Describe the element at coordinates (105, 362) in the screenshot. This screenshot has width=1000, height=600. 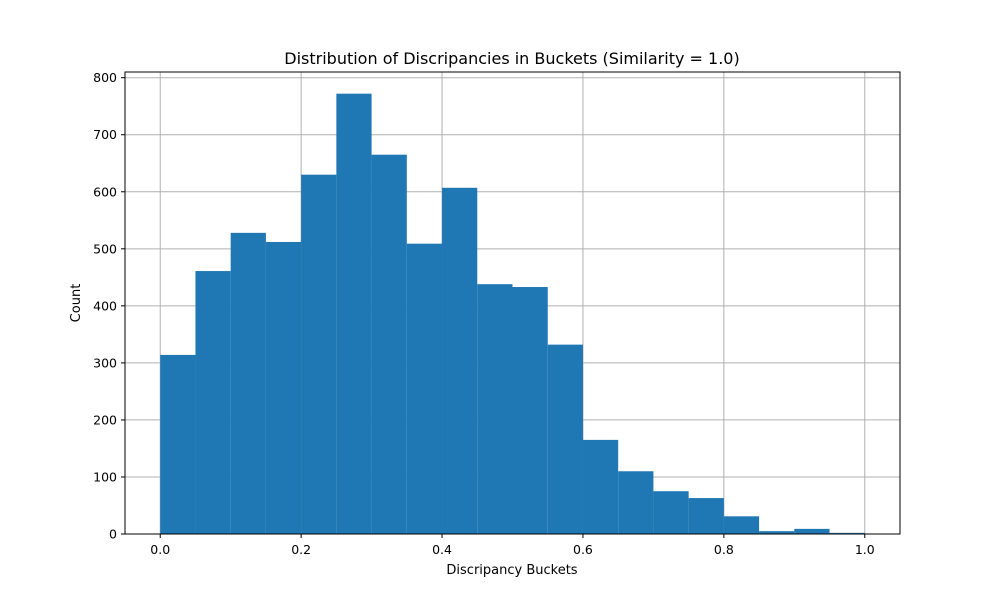
I see `y-tick-label: 300` at that location.